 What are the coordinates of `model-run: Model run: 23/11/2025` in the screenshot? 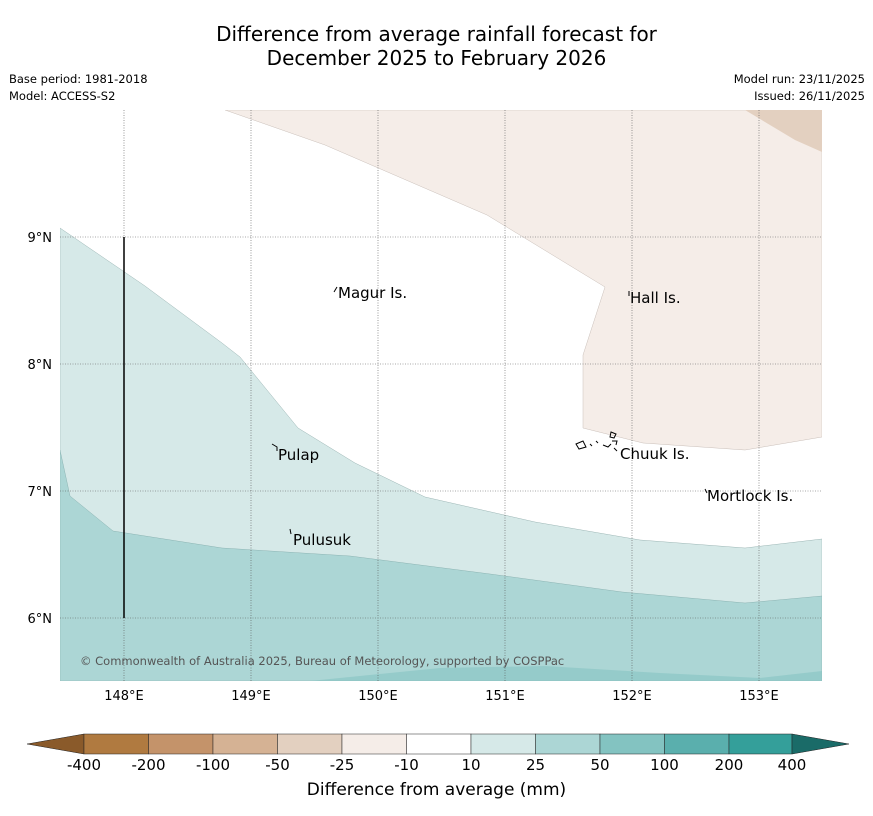 It's located at (799, 79).